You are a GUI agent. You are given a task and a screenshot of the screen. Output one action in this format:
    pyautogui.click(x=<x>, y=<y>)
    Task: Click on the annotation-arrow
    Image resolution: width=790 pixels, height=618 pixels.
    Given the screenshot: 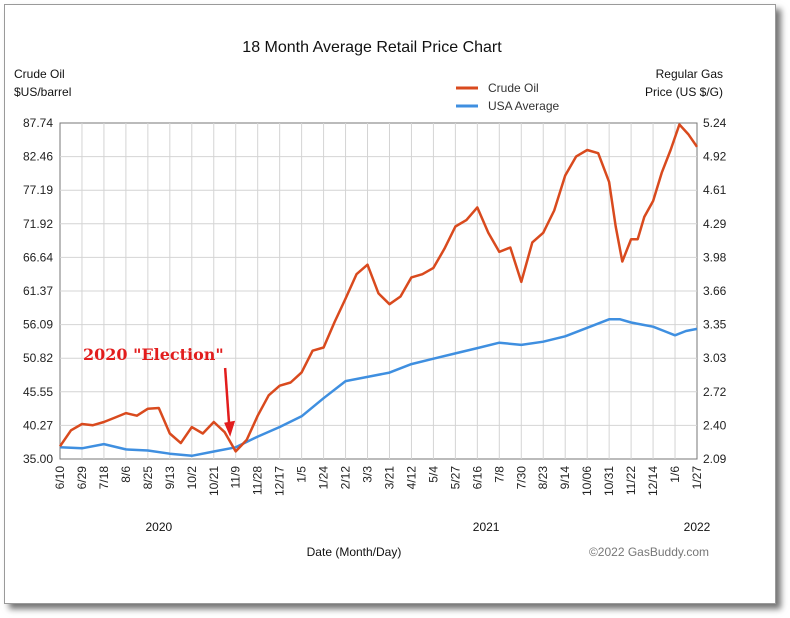 What is the action you would take?
    pyautogui.click(x=229, y=402)
    